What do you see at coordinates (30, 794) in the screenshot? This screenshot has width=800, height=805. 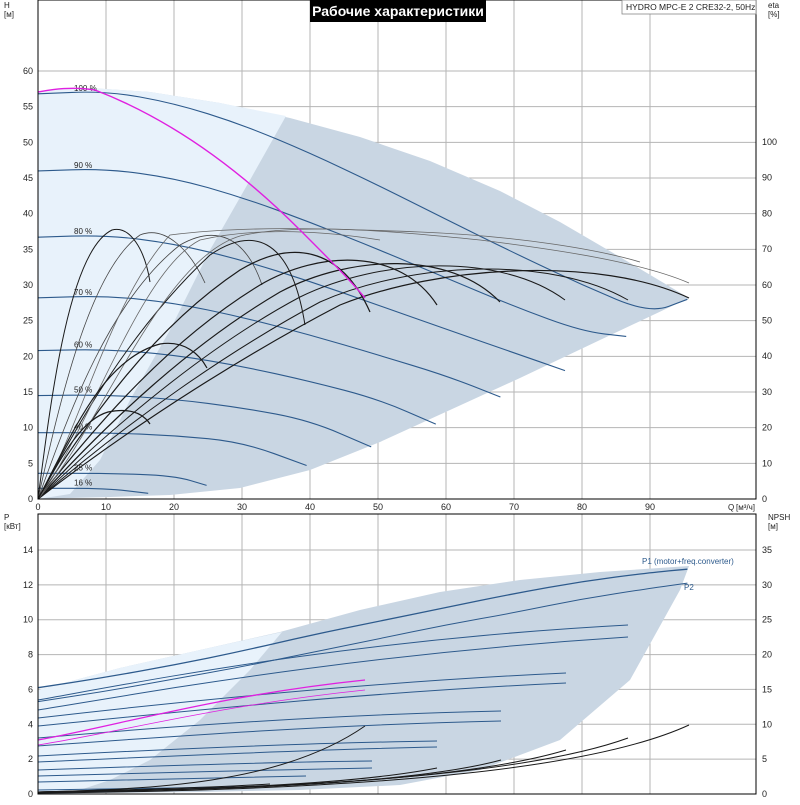 I see `p-tick-label: 0` at bounding box center [30, 794].